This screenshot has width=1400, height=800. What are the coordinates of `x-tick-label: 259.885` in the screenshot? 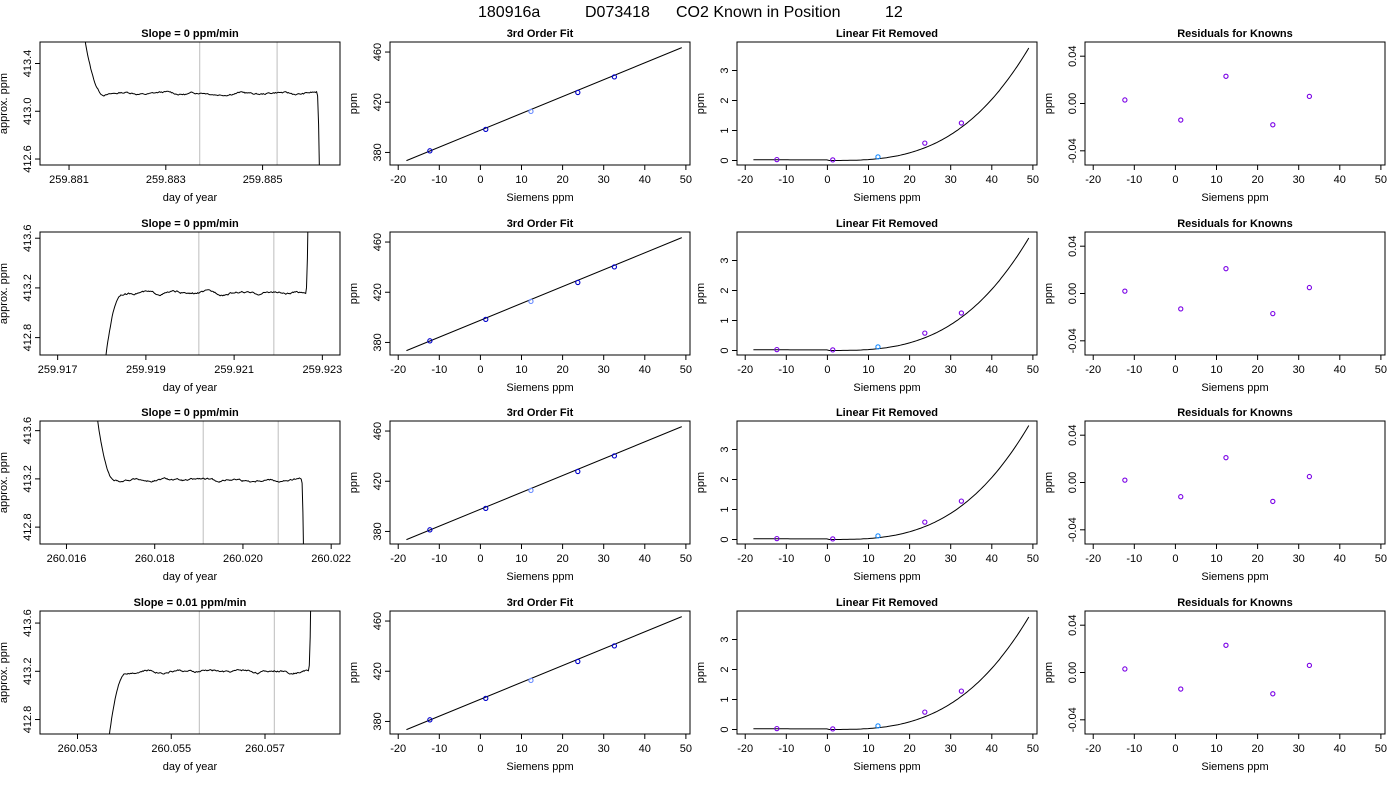 It's located at (263, 180).